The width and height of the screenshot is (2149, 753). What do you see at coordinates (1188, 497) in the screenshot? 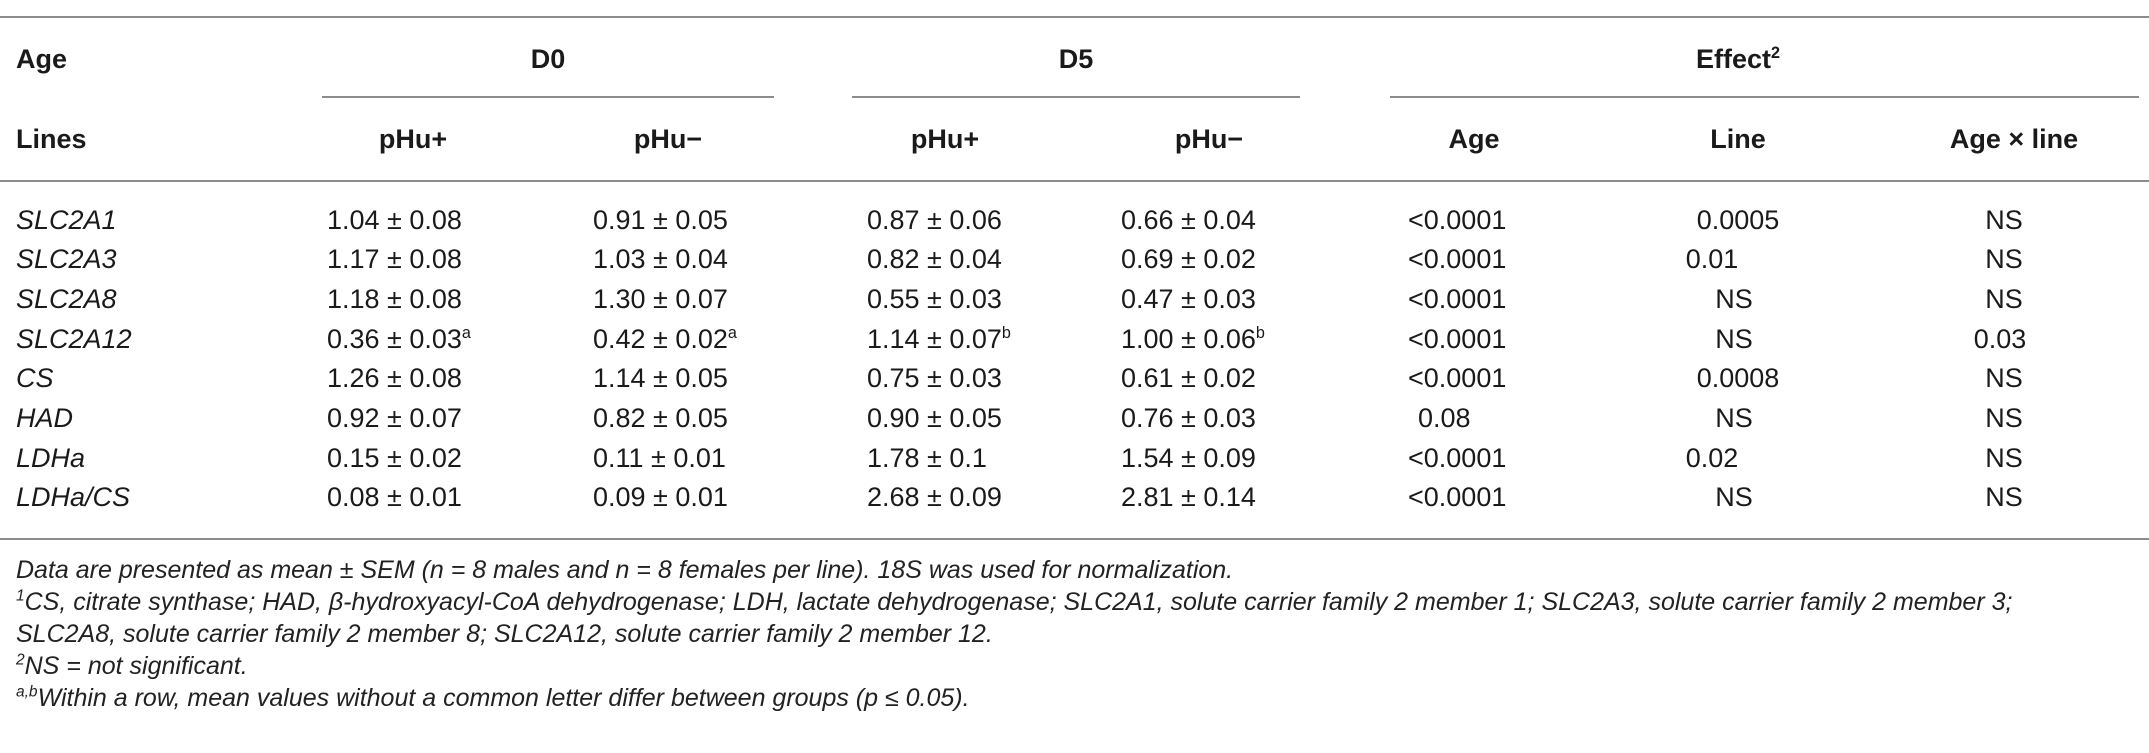
I see `d5-phu-minus-value: 2.81 ± 0.14` at bounding box center [1188, 497].